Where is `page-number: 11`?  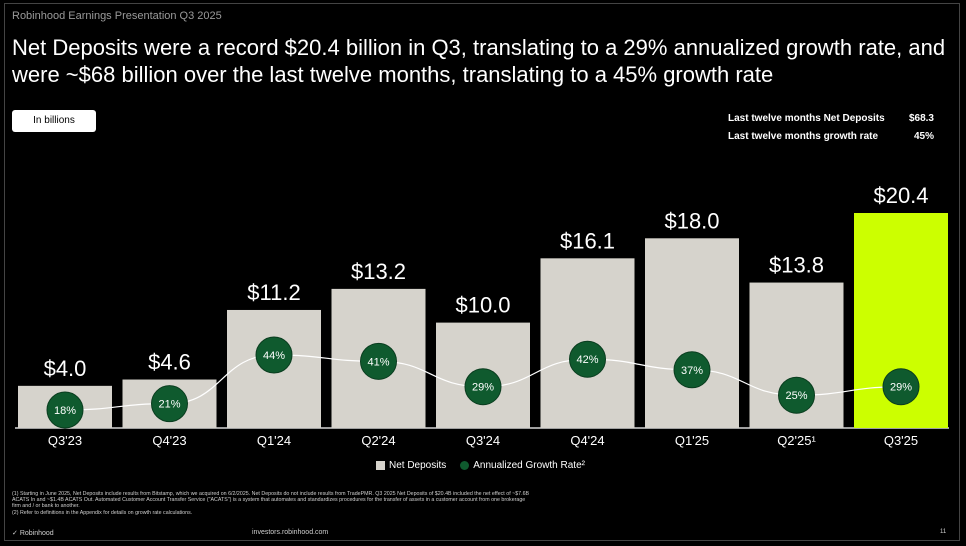 page-number: 11 is located at coordinates (943, 532).